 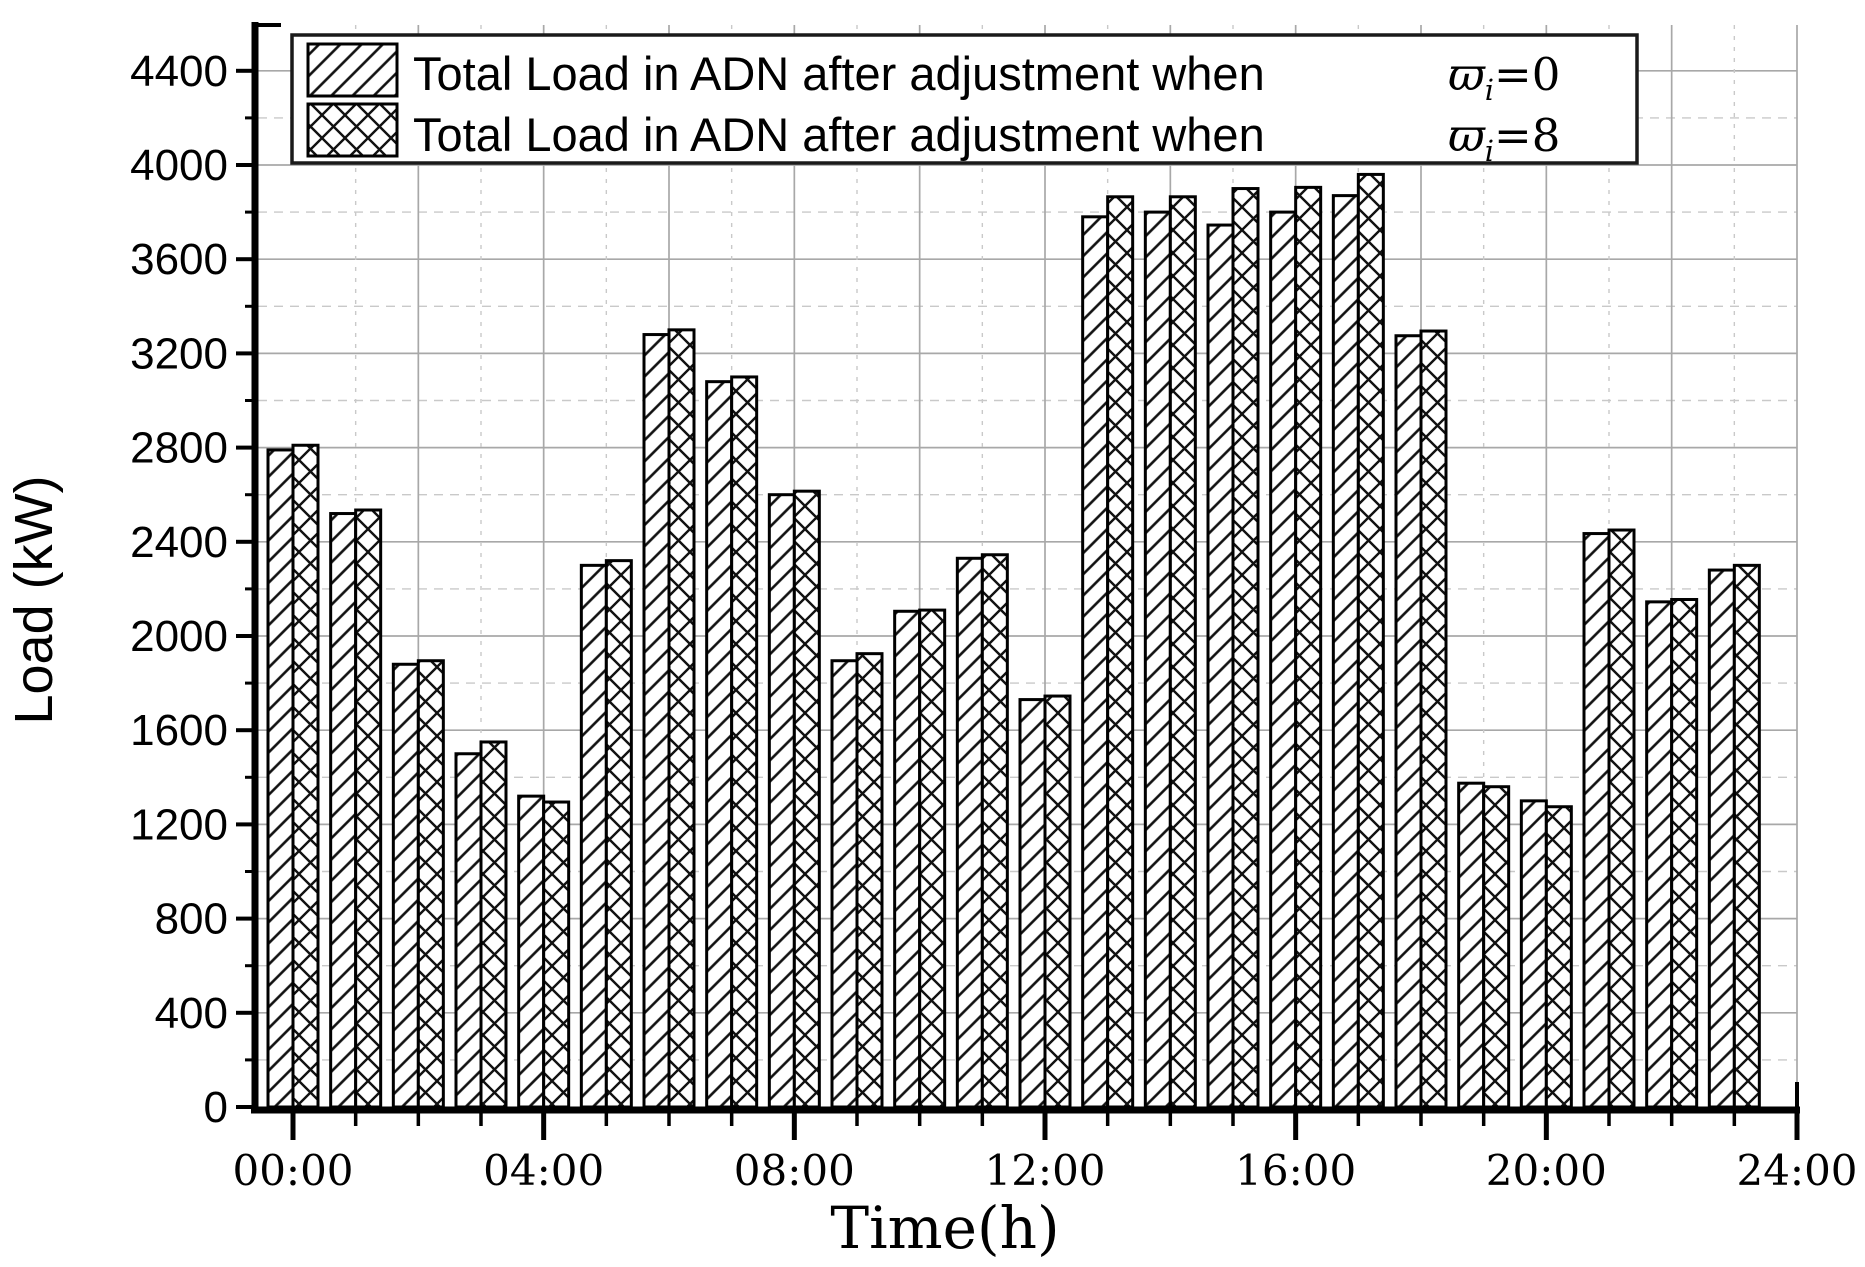 I want to click on bar-11:00-w8, so click(x=994, y=831).